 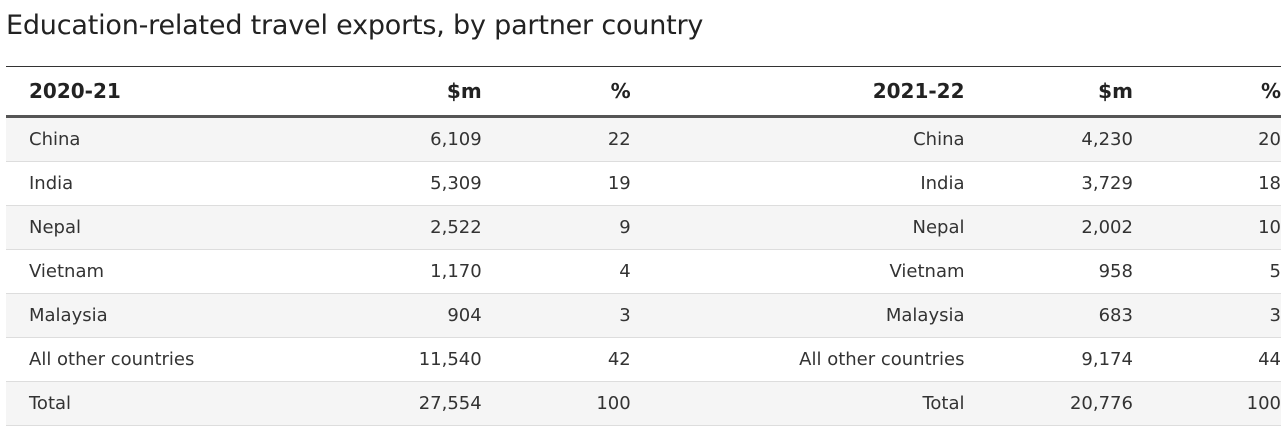 What do you see at coordinates (1206, 139) in the screenshot?
I see `percent-2021-22: 20` at bounding box center [1206, 139].